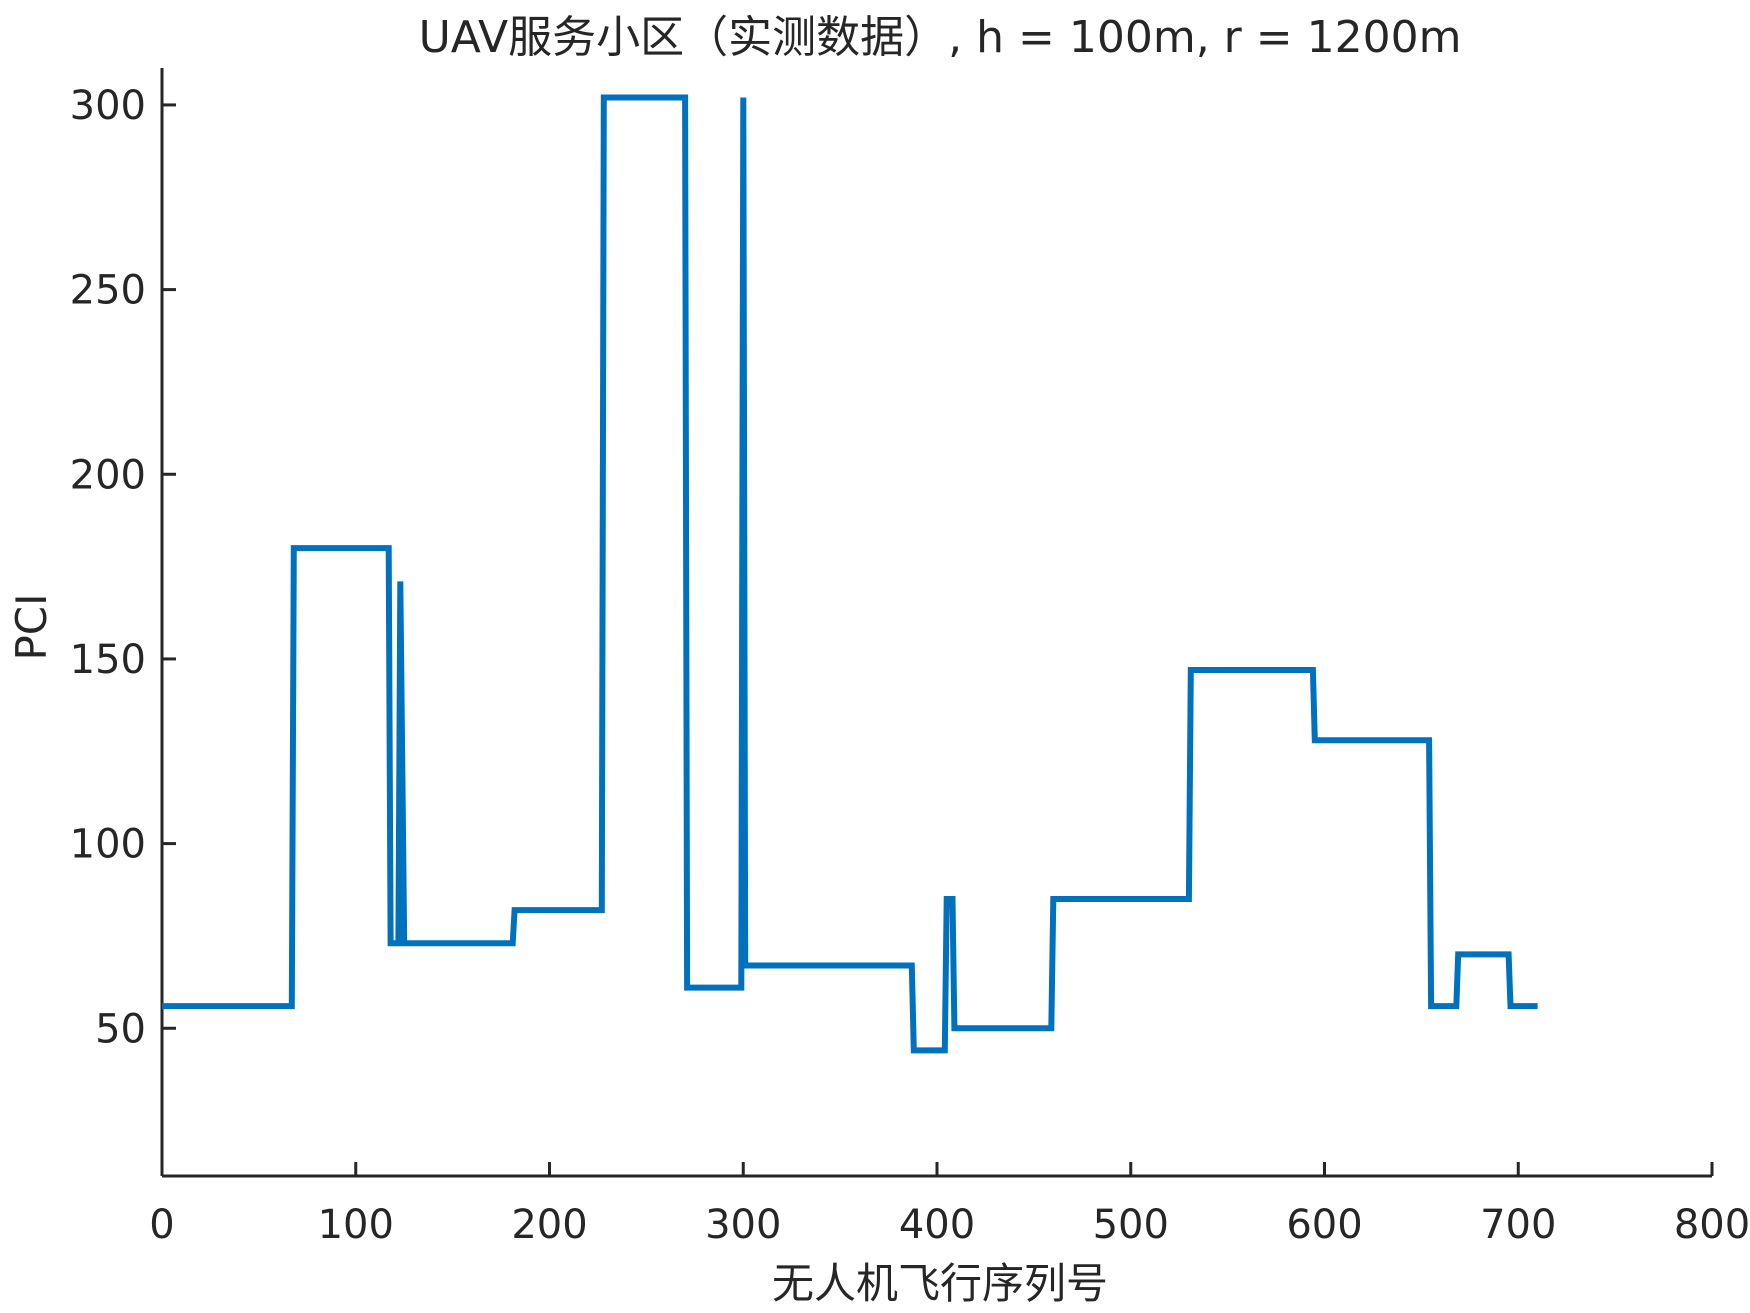 Image resolution: width=1750 pixels, height=1313 pixels. What do you see at coordinates (356, 1225) in the screenshot?
I see `x-tick-label: 100` at bounding box center [356, 1225].